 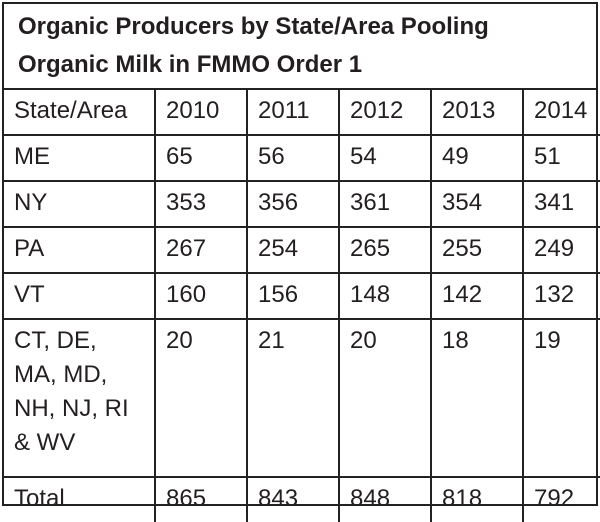 I want to click on cell-other-2012: 20, so click(x=385, y=398).